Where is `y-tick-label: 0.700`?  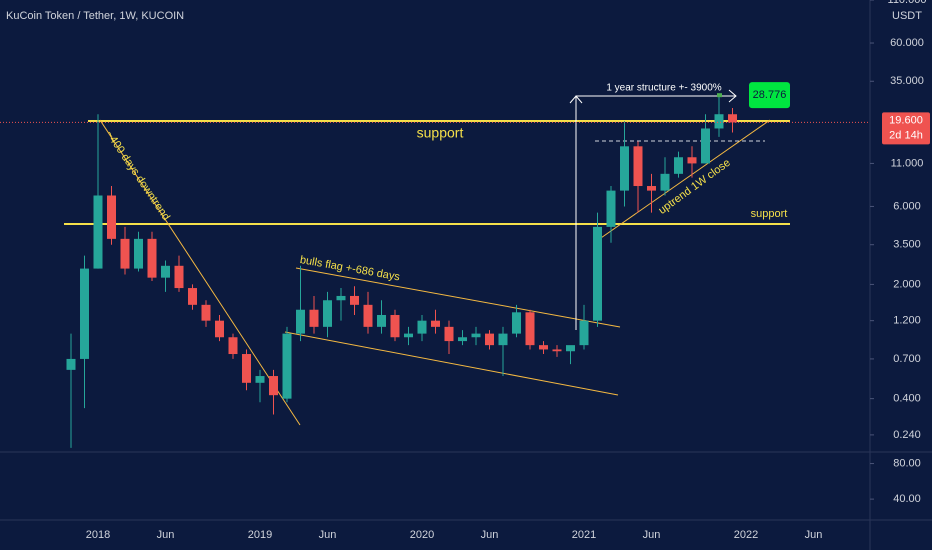 y-tick-label: 0.700 is located at coordinates (907, 359).